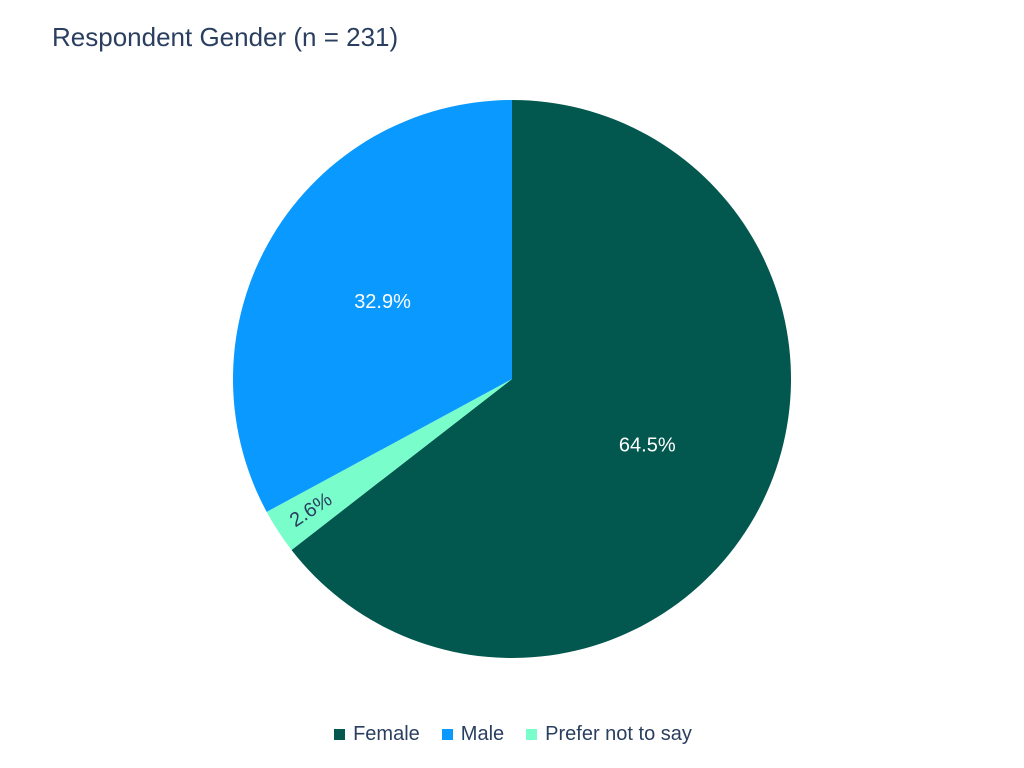 The image size is (1024, 768). I want to click on legend-label-male: Male, so click(482, 734).